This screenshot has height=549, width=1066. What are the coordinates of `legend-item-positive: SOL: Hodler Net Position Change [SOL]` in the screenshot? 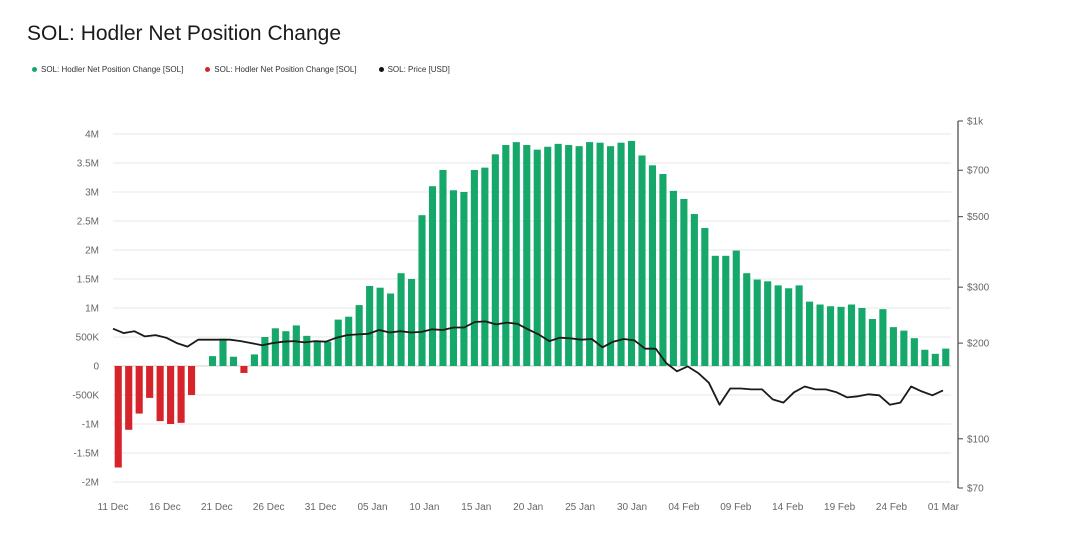 It's located at (107, 69).